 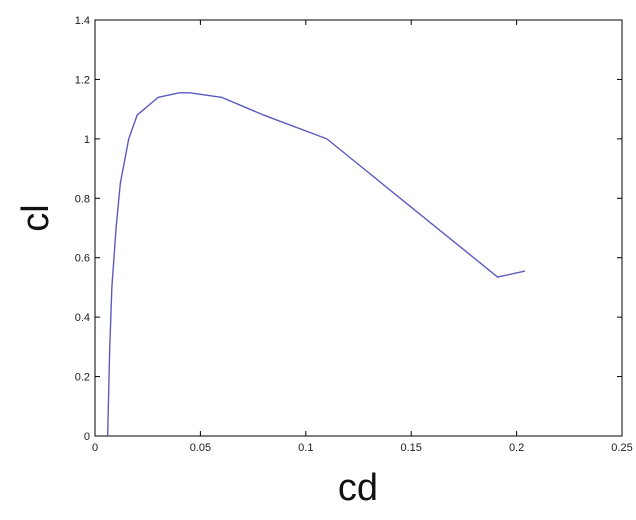 I want to click on x-tick-label: 0.05, so click(x=200, y=448).